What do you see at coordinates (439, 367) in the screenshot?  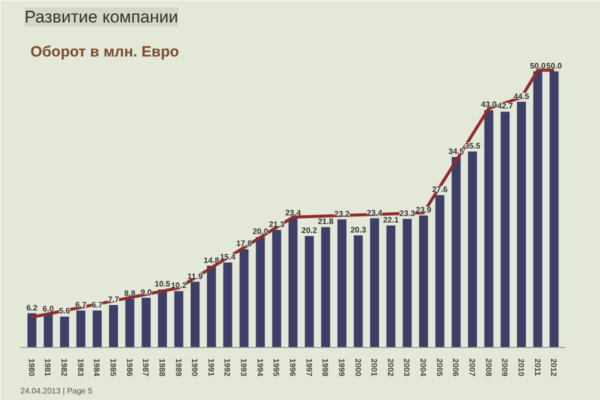 I see `x-tick-label: 2005` at bounding box center [439, 367].